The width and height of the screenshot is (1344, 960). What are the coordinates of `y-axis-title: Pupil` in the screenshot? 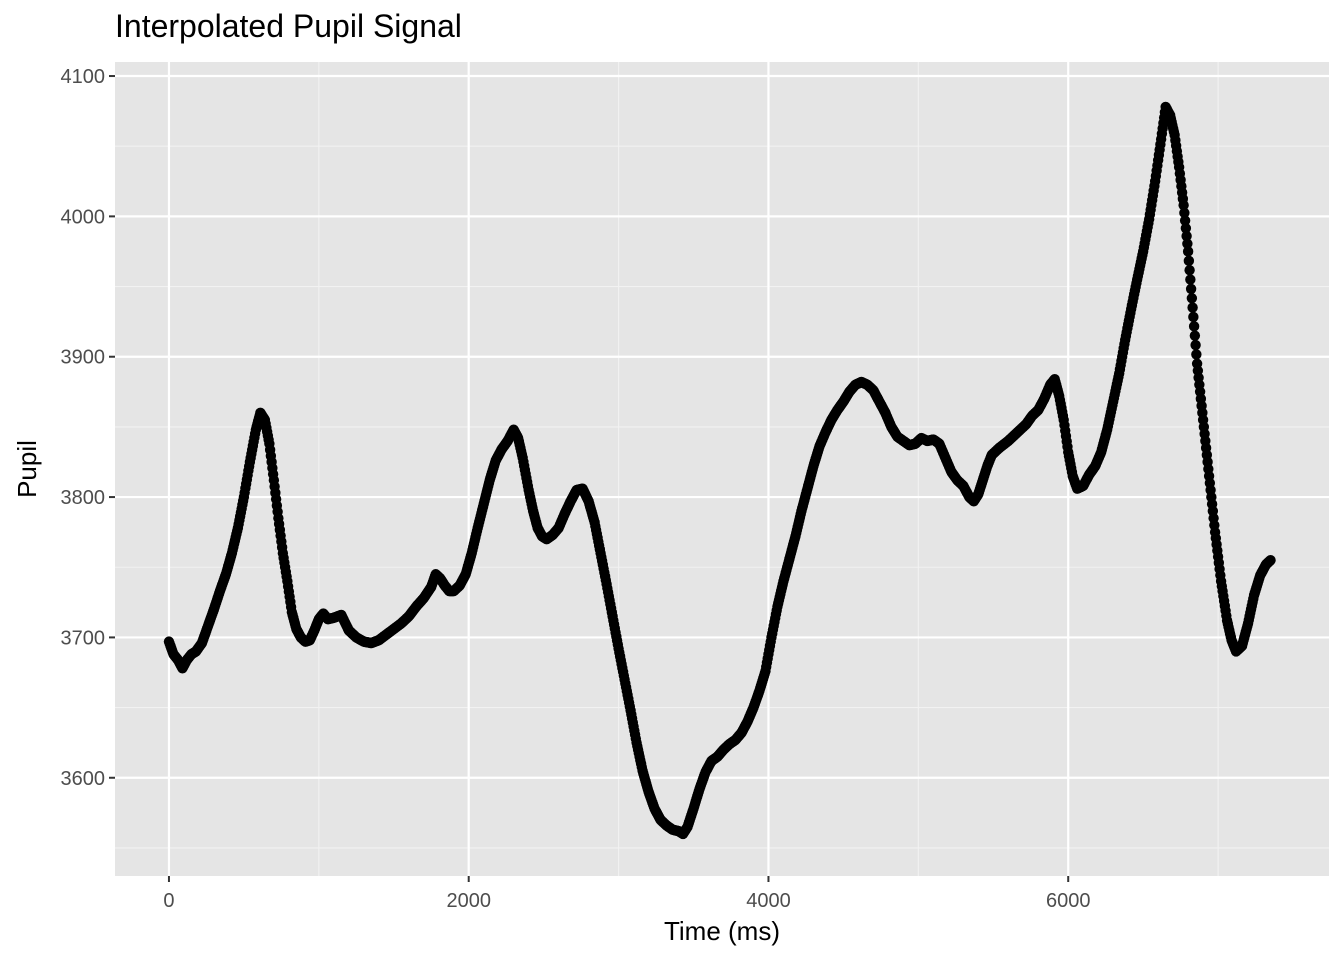 It's located at (27, 469).